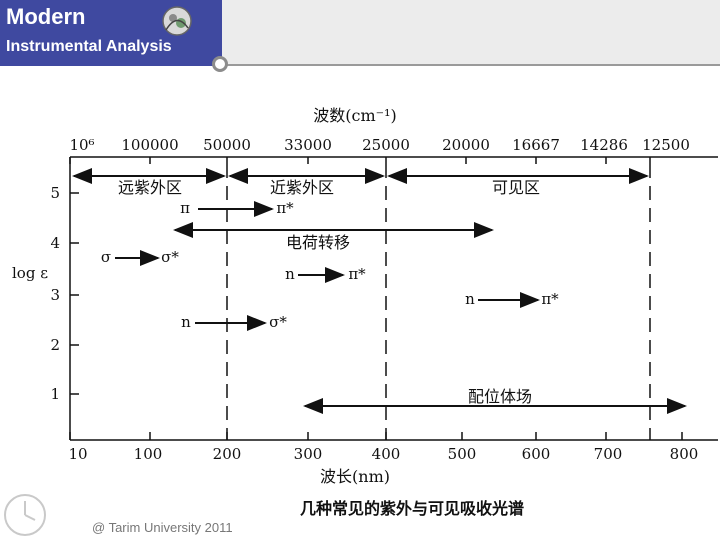  What do you see at coordinates (412, 508) in the screenshot?
I see `figure-caption: 几种常见的紫外与可见吸收光谱` at bounding box center [412, 508].